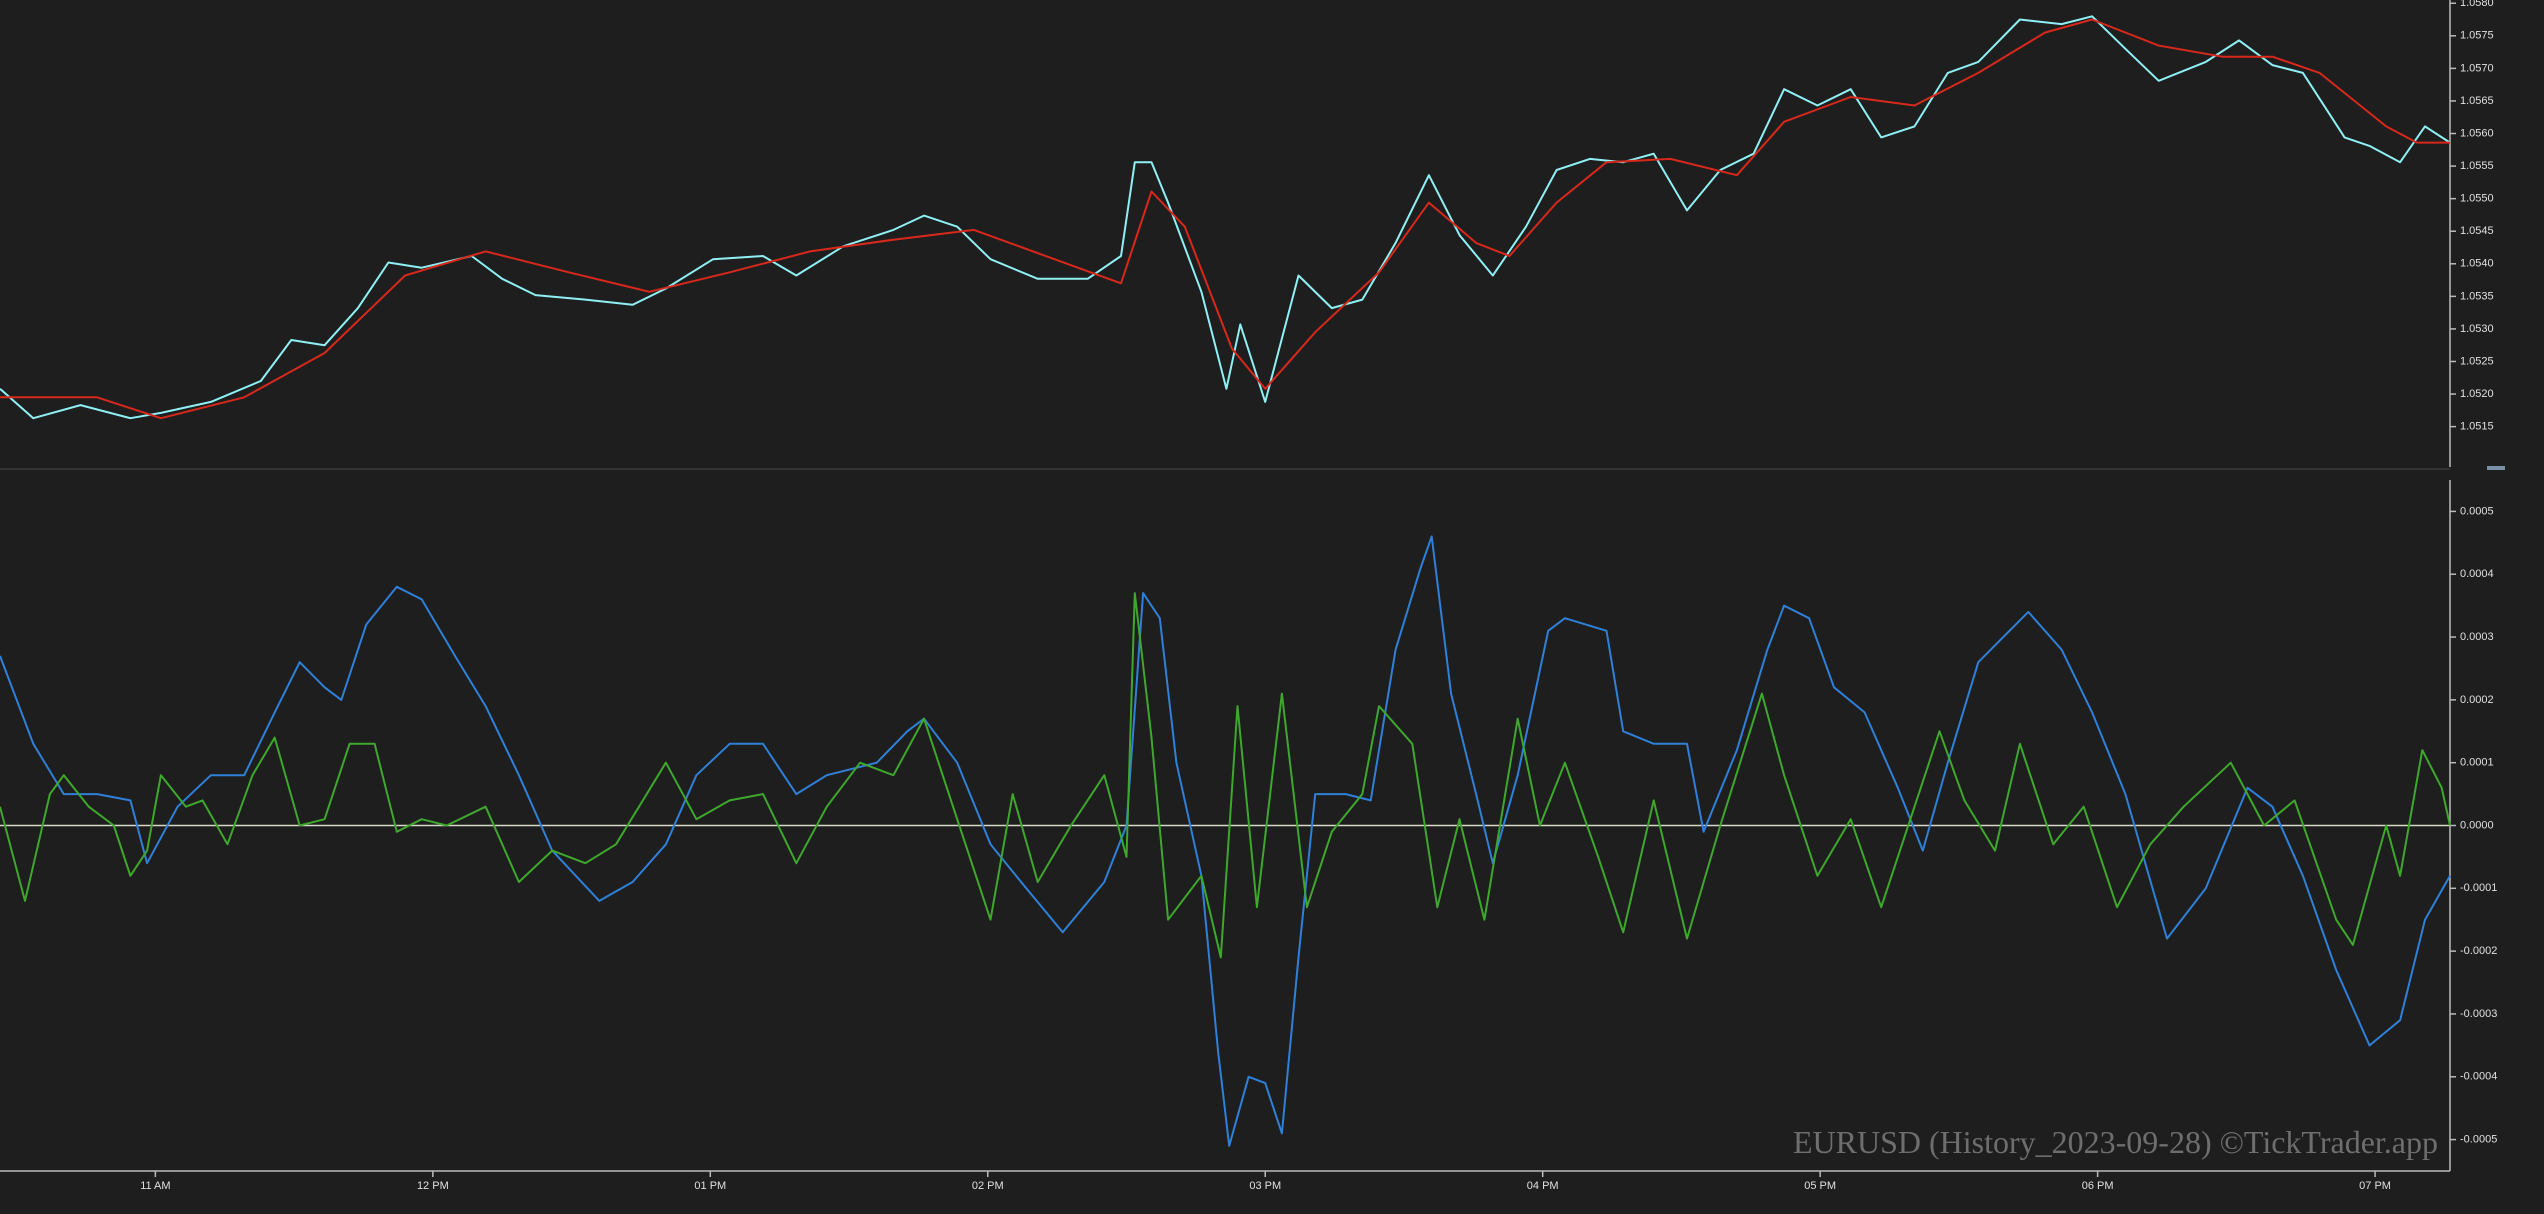  Describe the element at coordinates (2477, 231) in the screenshot. I see `y-tick-label: 1.0545` at that location.